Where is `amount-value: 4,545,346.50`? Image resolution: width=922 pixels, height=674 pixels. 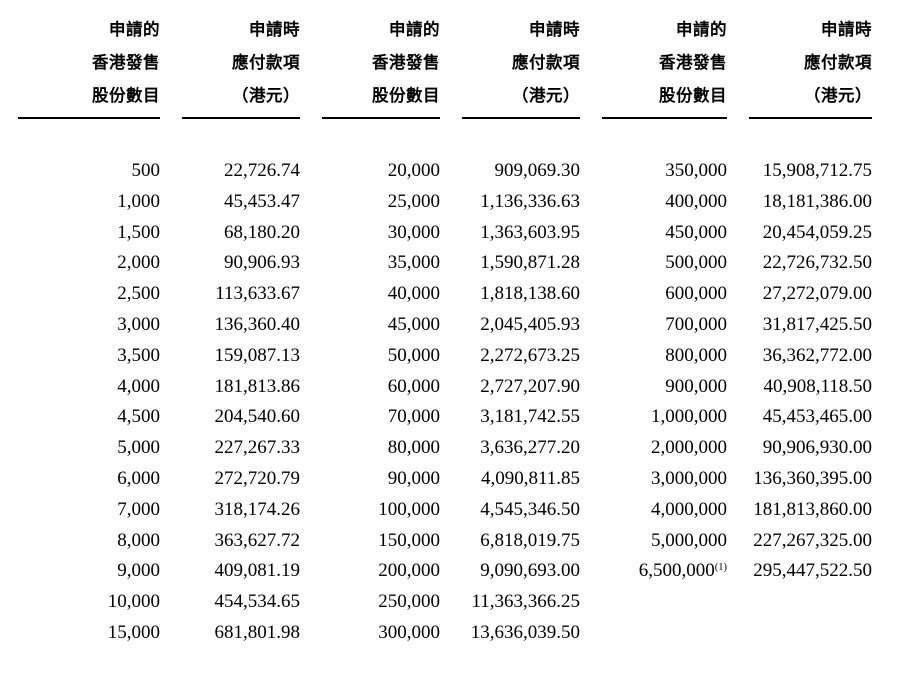 amount-value: 4,545,346.50 is located at coordinates (530, 509).